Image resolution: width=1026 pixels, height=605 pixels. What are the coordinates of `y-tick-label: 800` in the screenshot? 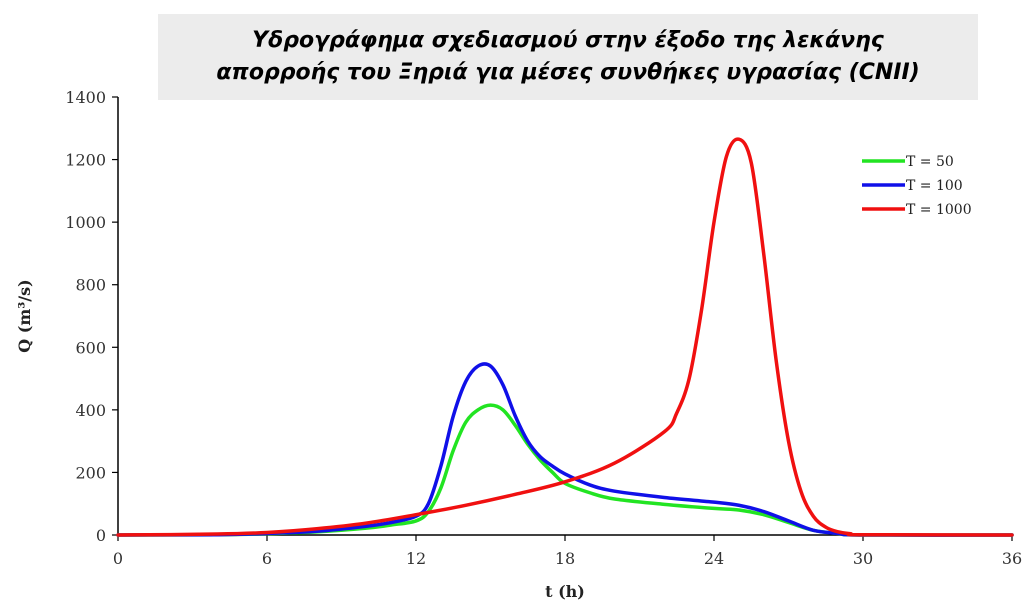 It's located at (90, 285).